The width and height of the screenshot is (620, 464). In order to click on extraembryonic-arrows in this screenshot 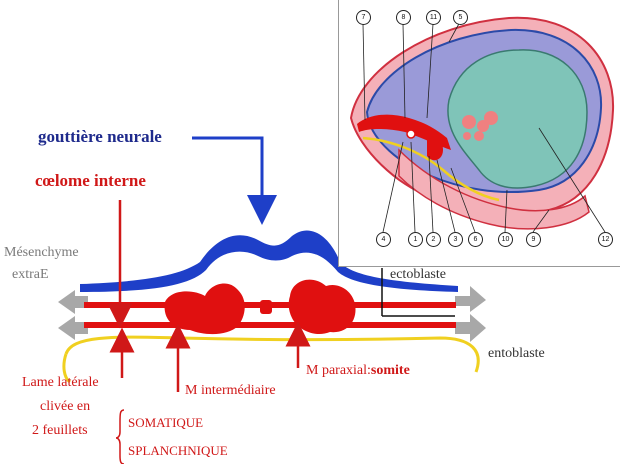, I will do `click(272, 314)`.